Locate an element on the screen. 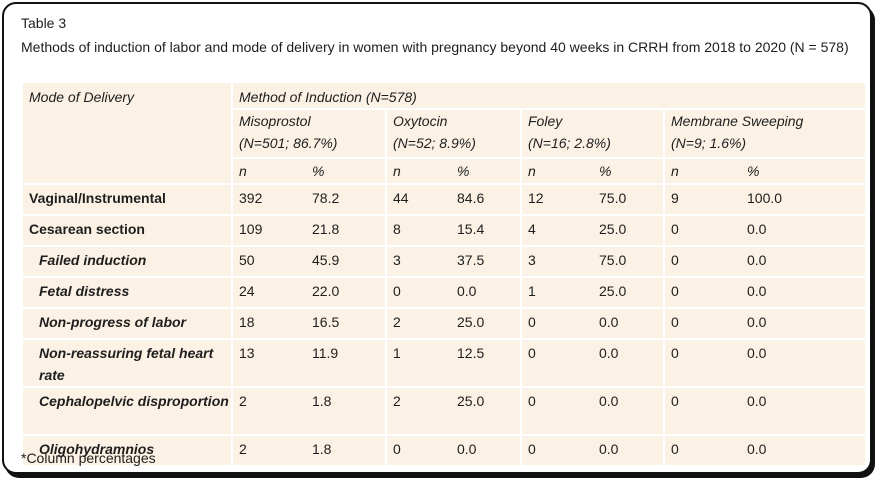 This screenshot has height=478, width=878. cell-value: 50 is located at coordinates (269, 262).